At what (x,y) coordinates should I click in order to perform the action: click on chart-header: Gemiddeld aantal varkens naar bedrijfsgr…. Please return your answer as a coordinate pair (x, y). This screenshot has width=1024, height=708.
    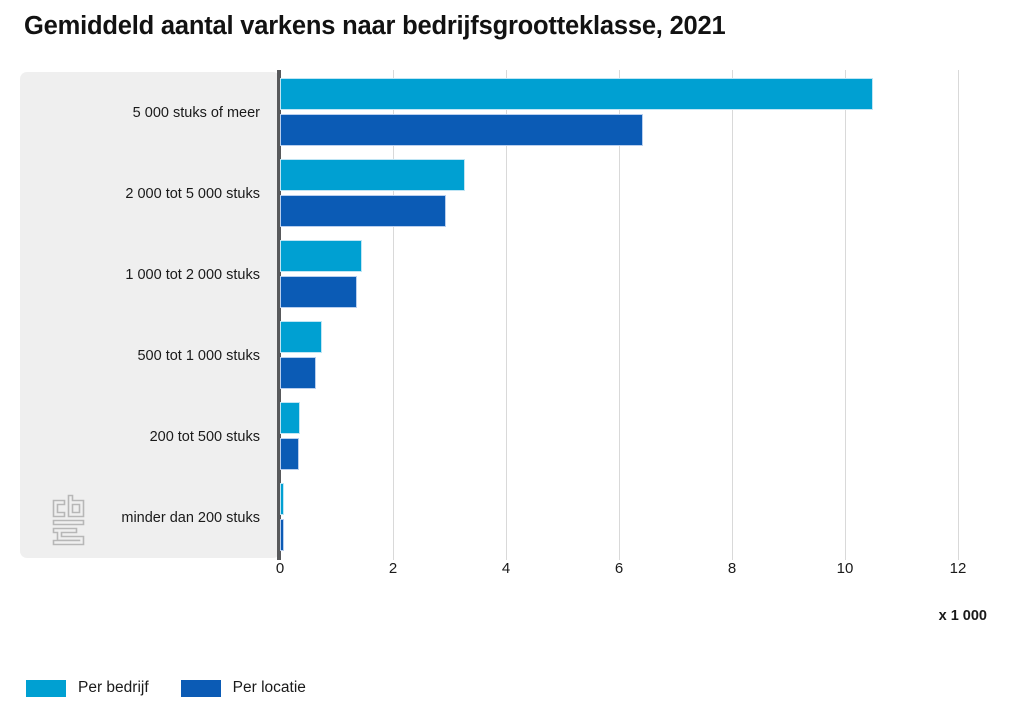
    Looking at the image, I should click on (512, 31).